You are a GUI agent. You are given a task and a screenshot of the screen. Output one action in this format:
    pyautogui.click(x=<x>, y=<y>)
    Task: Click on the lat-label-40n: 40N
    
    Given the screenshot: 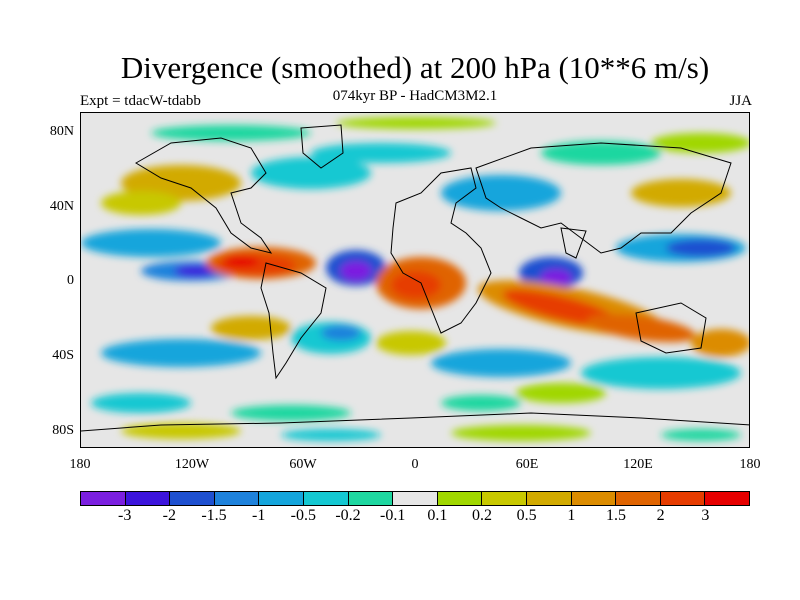 What is the action you would take?
    pyautogui.click(x=61, y=206)
    